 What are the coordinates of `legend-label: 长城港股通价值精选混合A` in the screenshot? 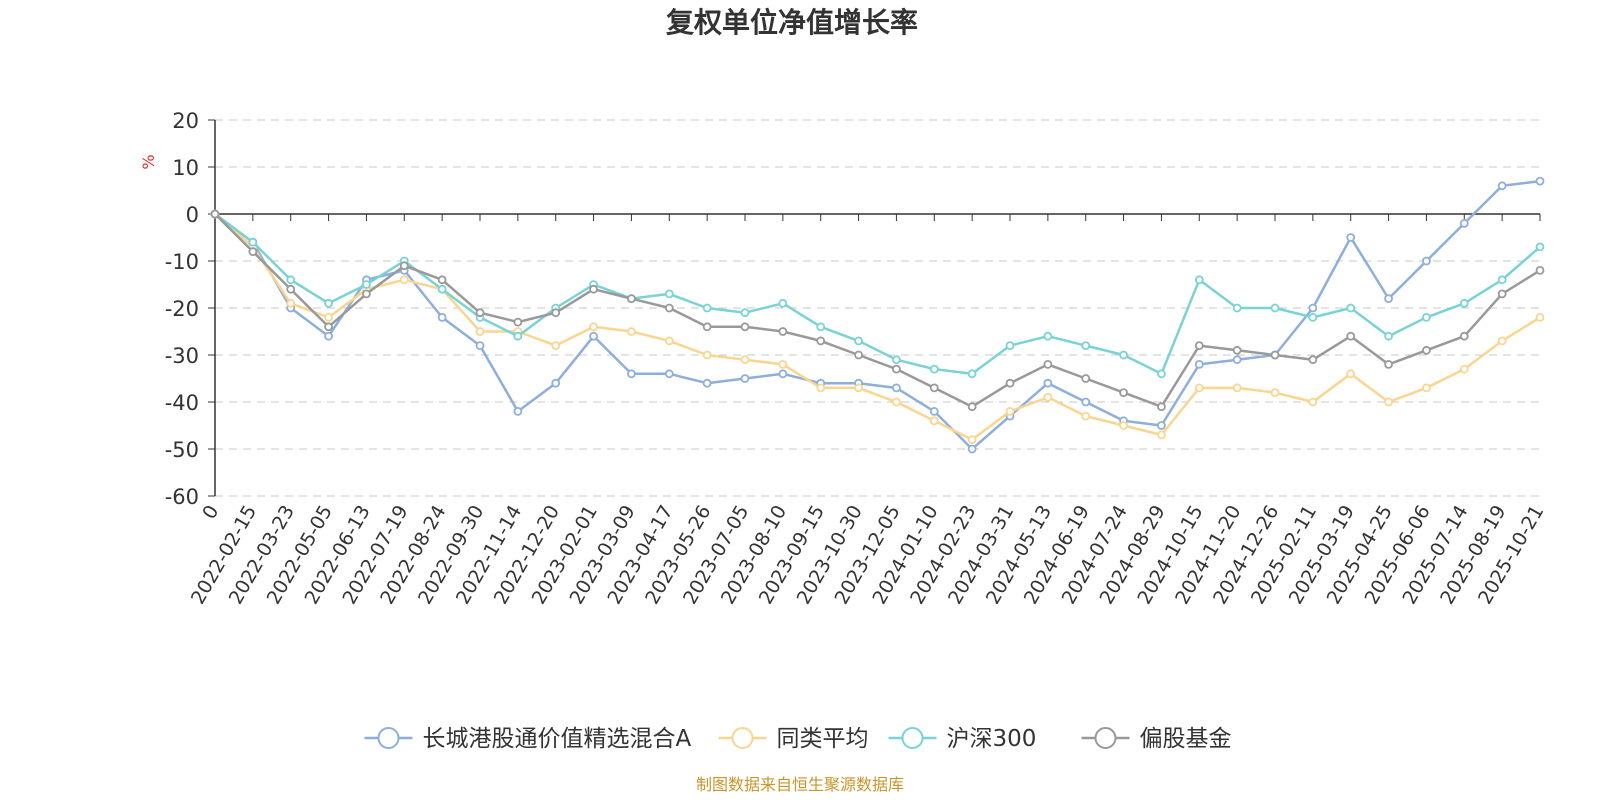 It's located at (557, 739).